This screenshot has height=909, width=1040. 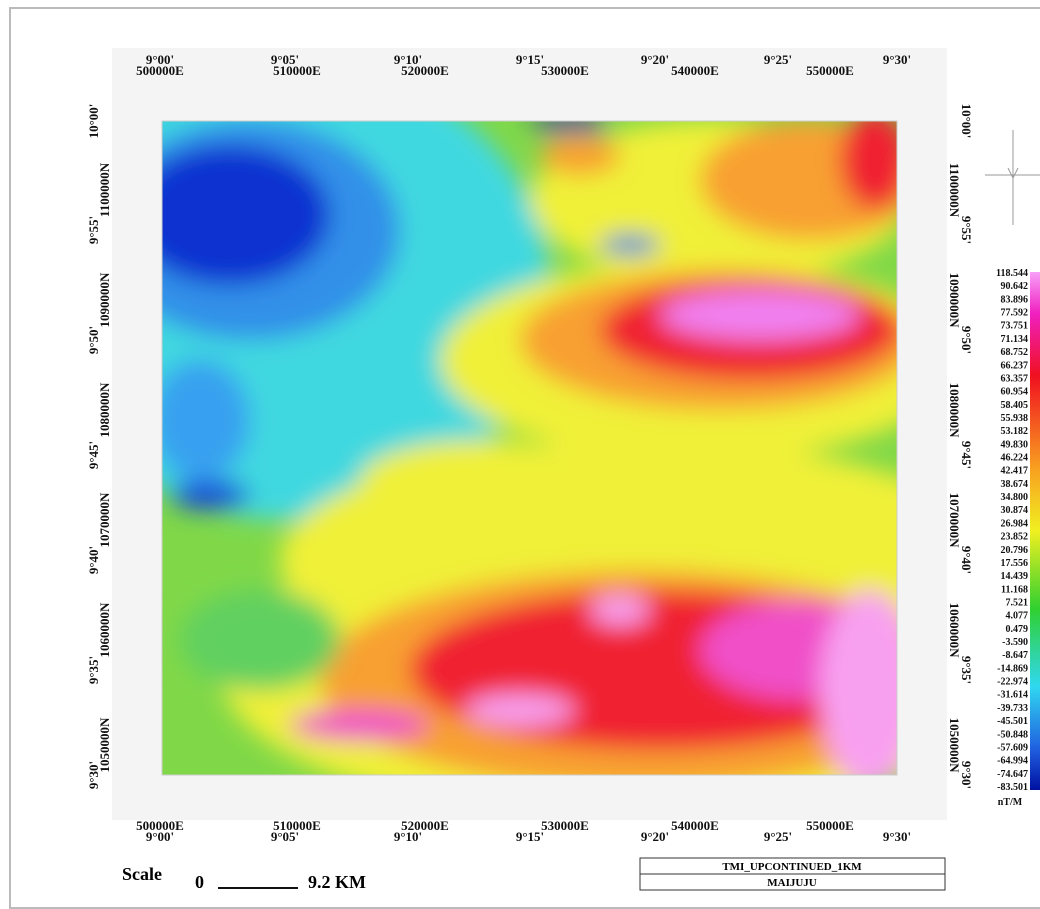 I want to click on bottom-degree-label: 9°10', so click(x=408, y=836).